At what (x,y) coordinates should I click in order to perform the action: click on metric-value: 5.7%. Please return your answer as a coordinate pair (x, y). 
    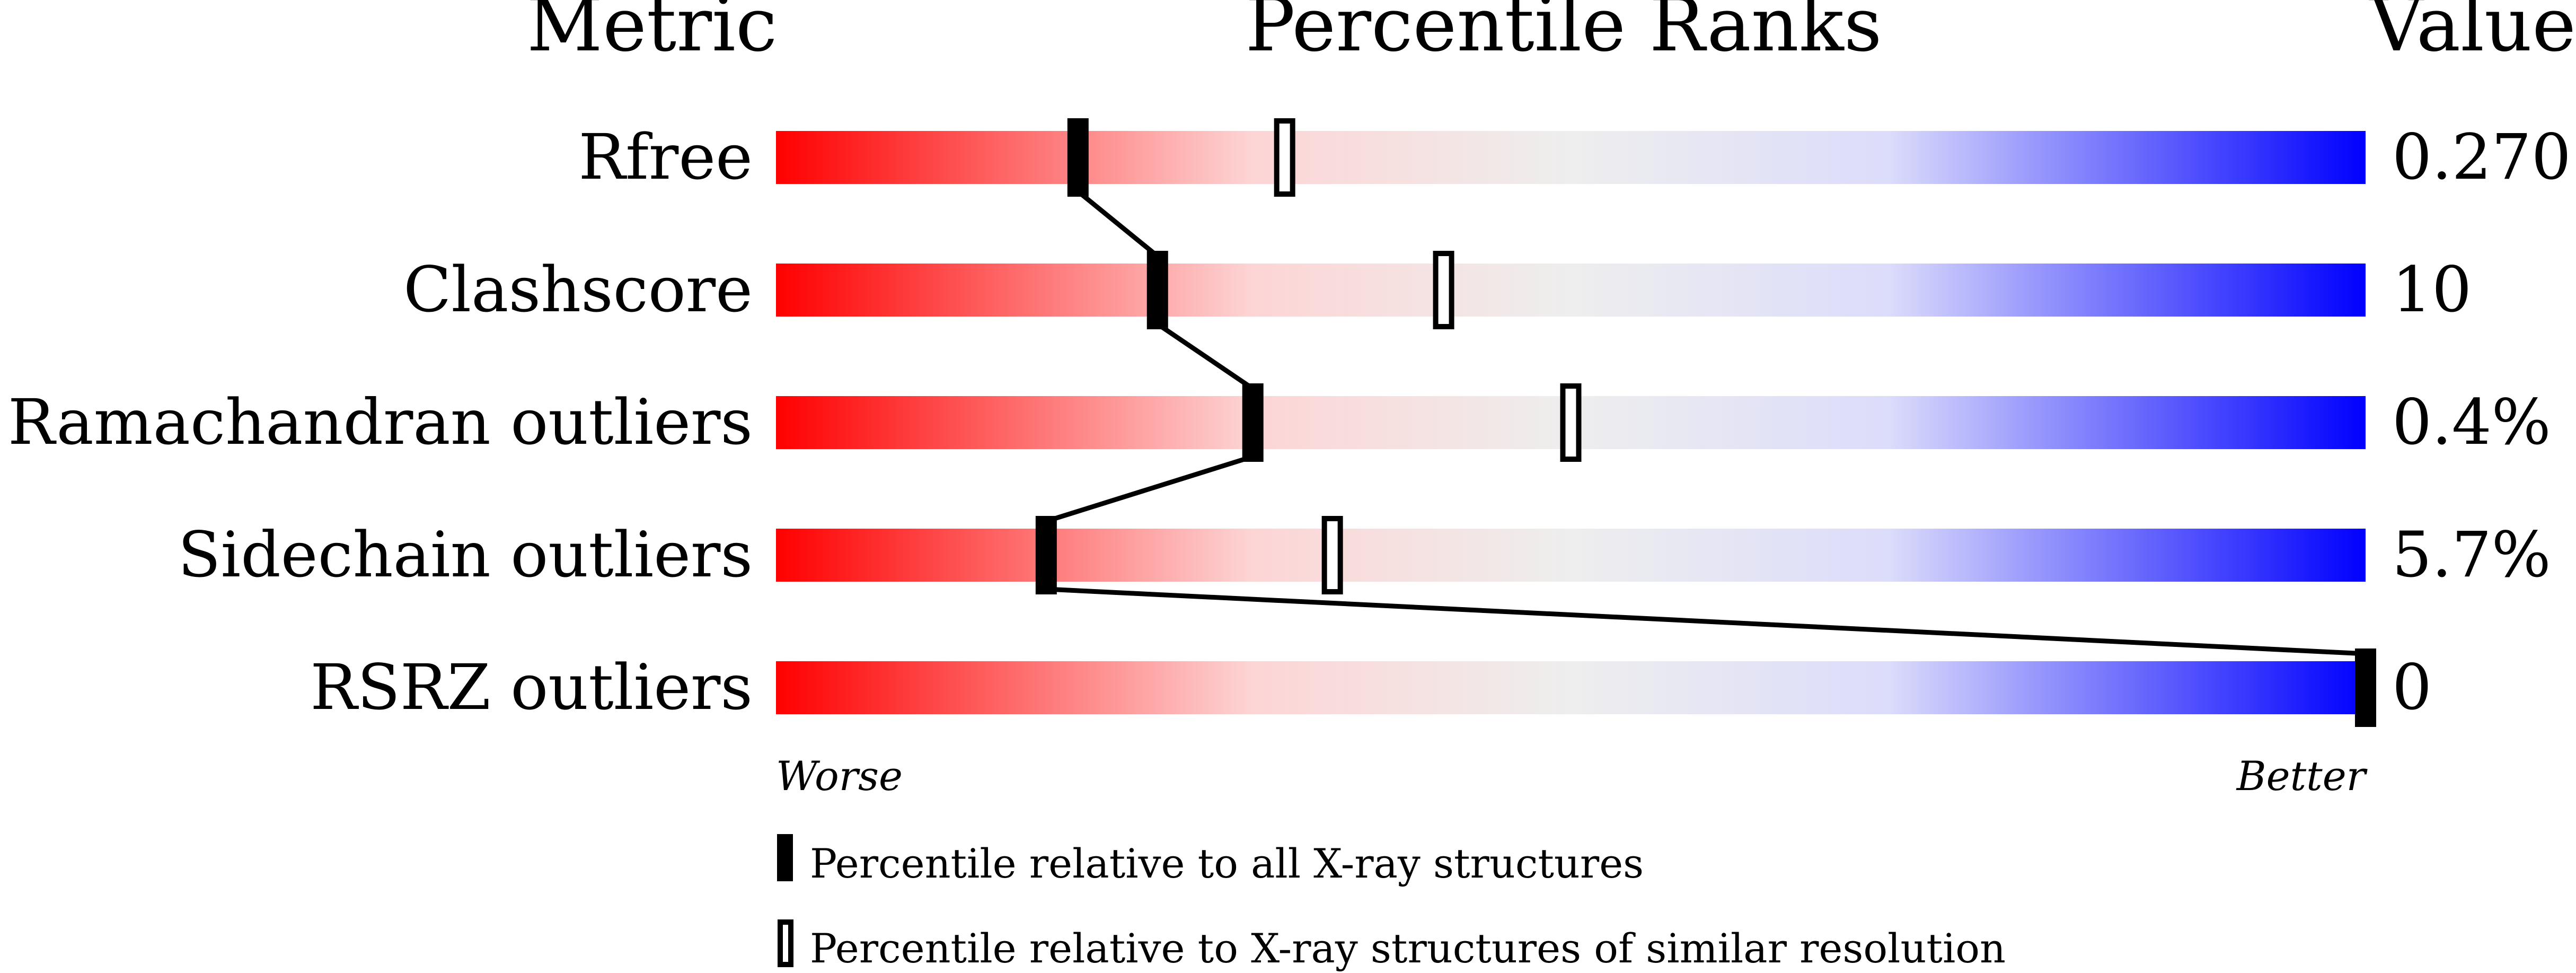
    Looking at the image, I should click on (2471, 554).